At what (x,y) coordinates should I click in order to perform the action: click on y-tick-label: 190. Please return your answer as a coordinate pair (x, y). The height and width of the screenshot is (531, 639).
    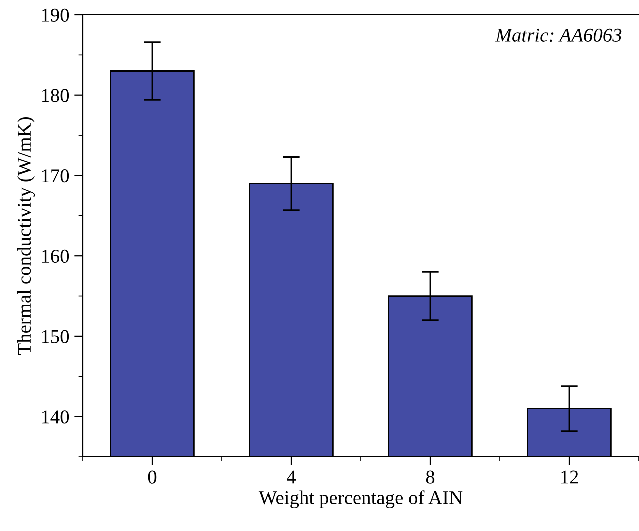
    Looking at the image, I should click on (56, 15).